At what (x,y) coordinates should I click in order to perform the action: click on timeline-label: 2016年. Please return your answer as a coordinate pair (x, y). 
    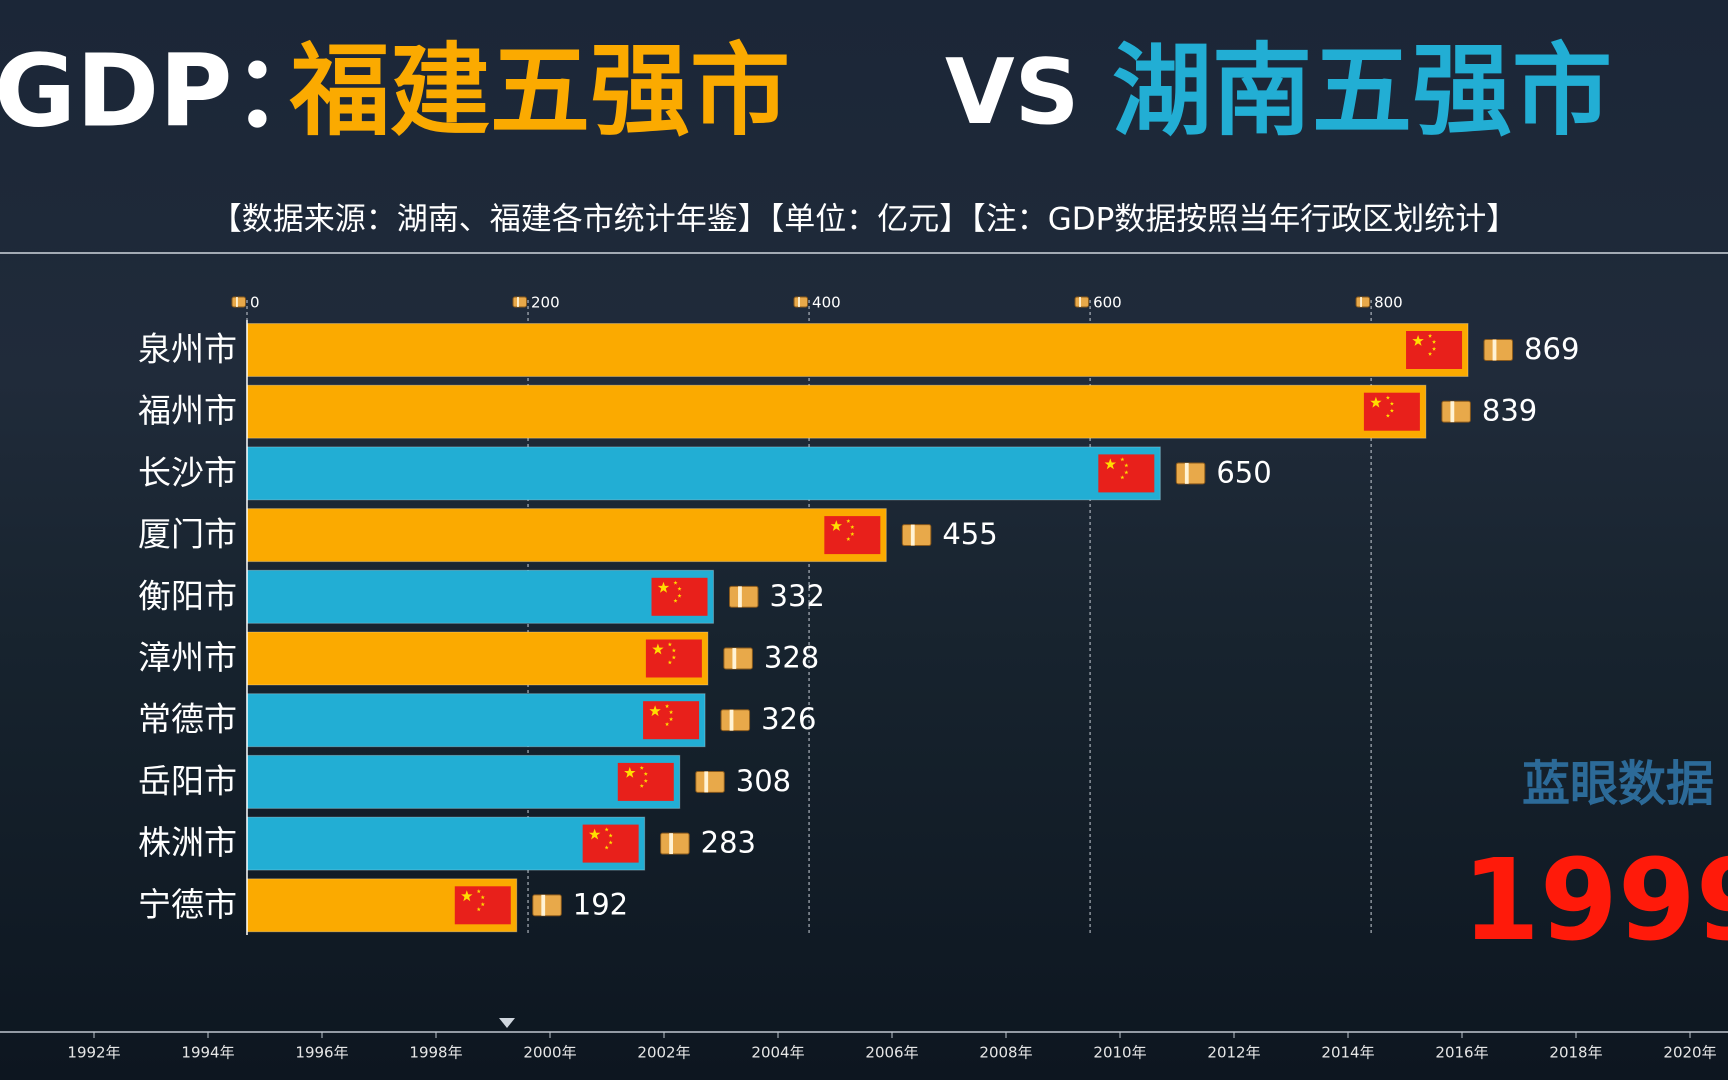
    Looking at the image, I should click on (1461, 1053).